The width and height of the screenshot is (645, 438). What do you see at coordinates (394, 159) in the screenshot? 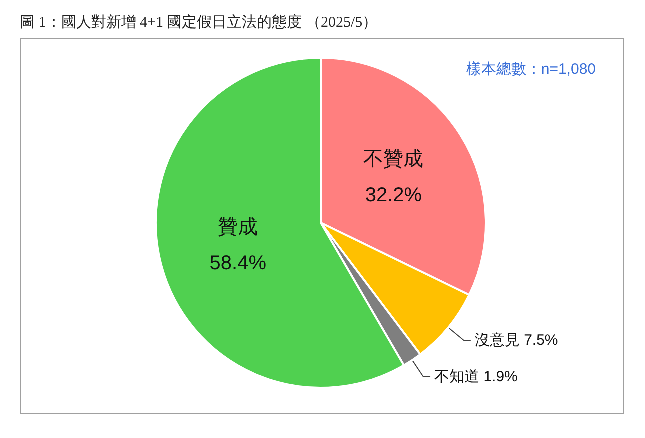
I see `slice-label: 不贊成` at bounding box center [394, 159].